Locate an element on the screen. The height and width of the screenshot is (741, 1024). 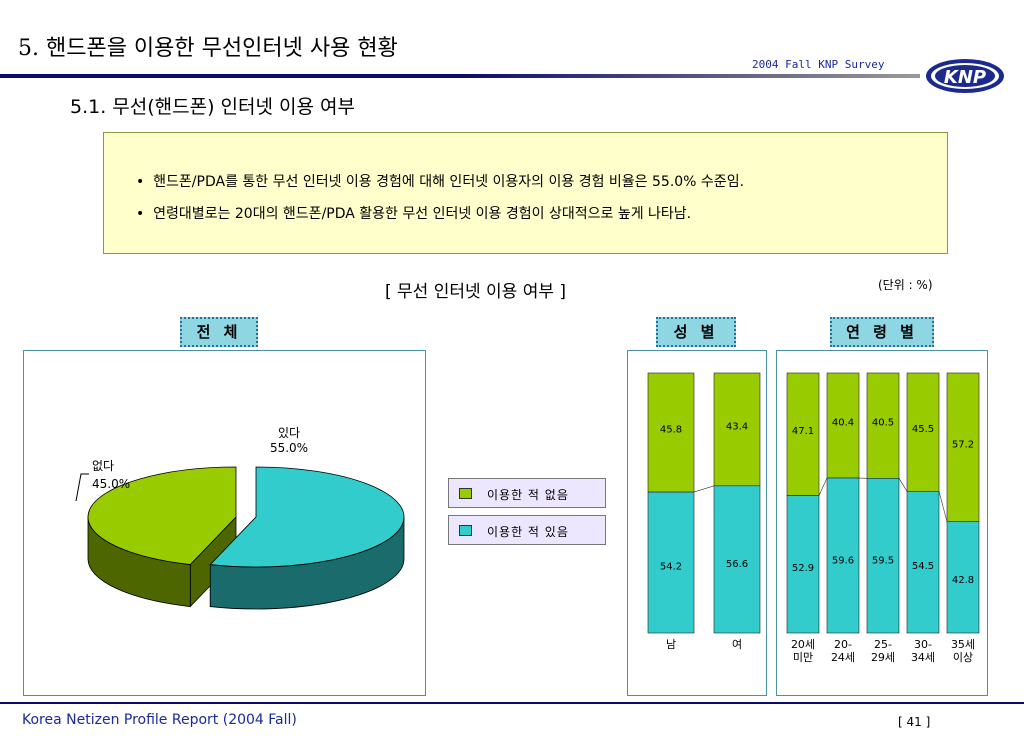
category-label: 24세 is located at coordinates (843, 657).